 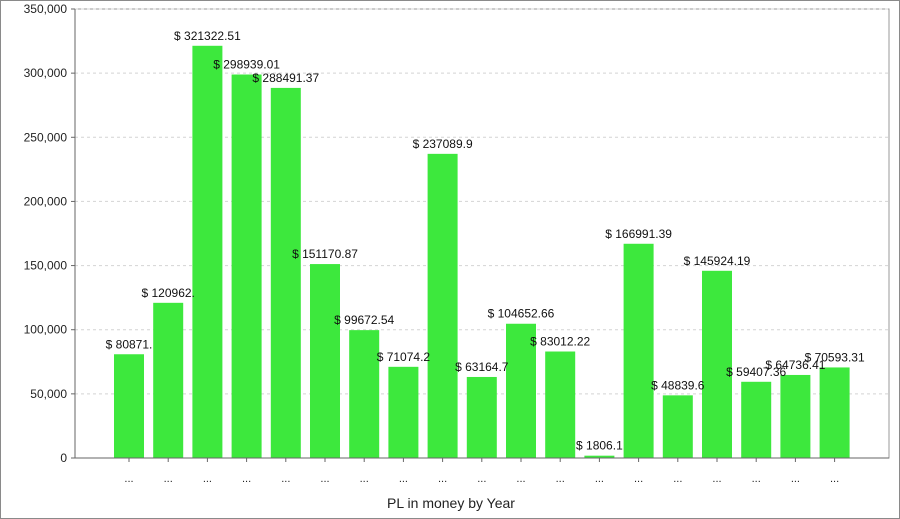 What do you see at coordinates (521, 314) in the screenshot?
I see `data-label: $ 104652.66` at bounding box center [521, 314].